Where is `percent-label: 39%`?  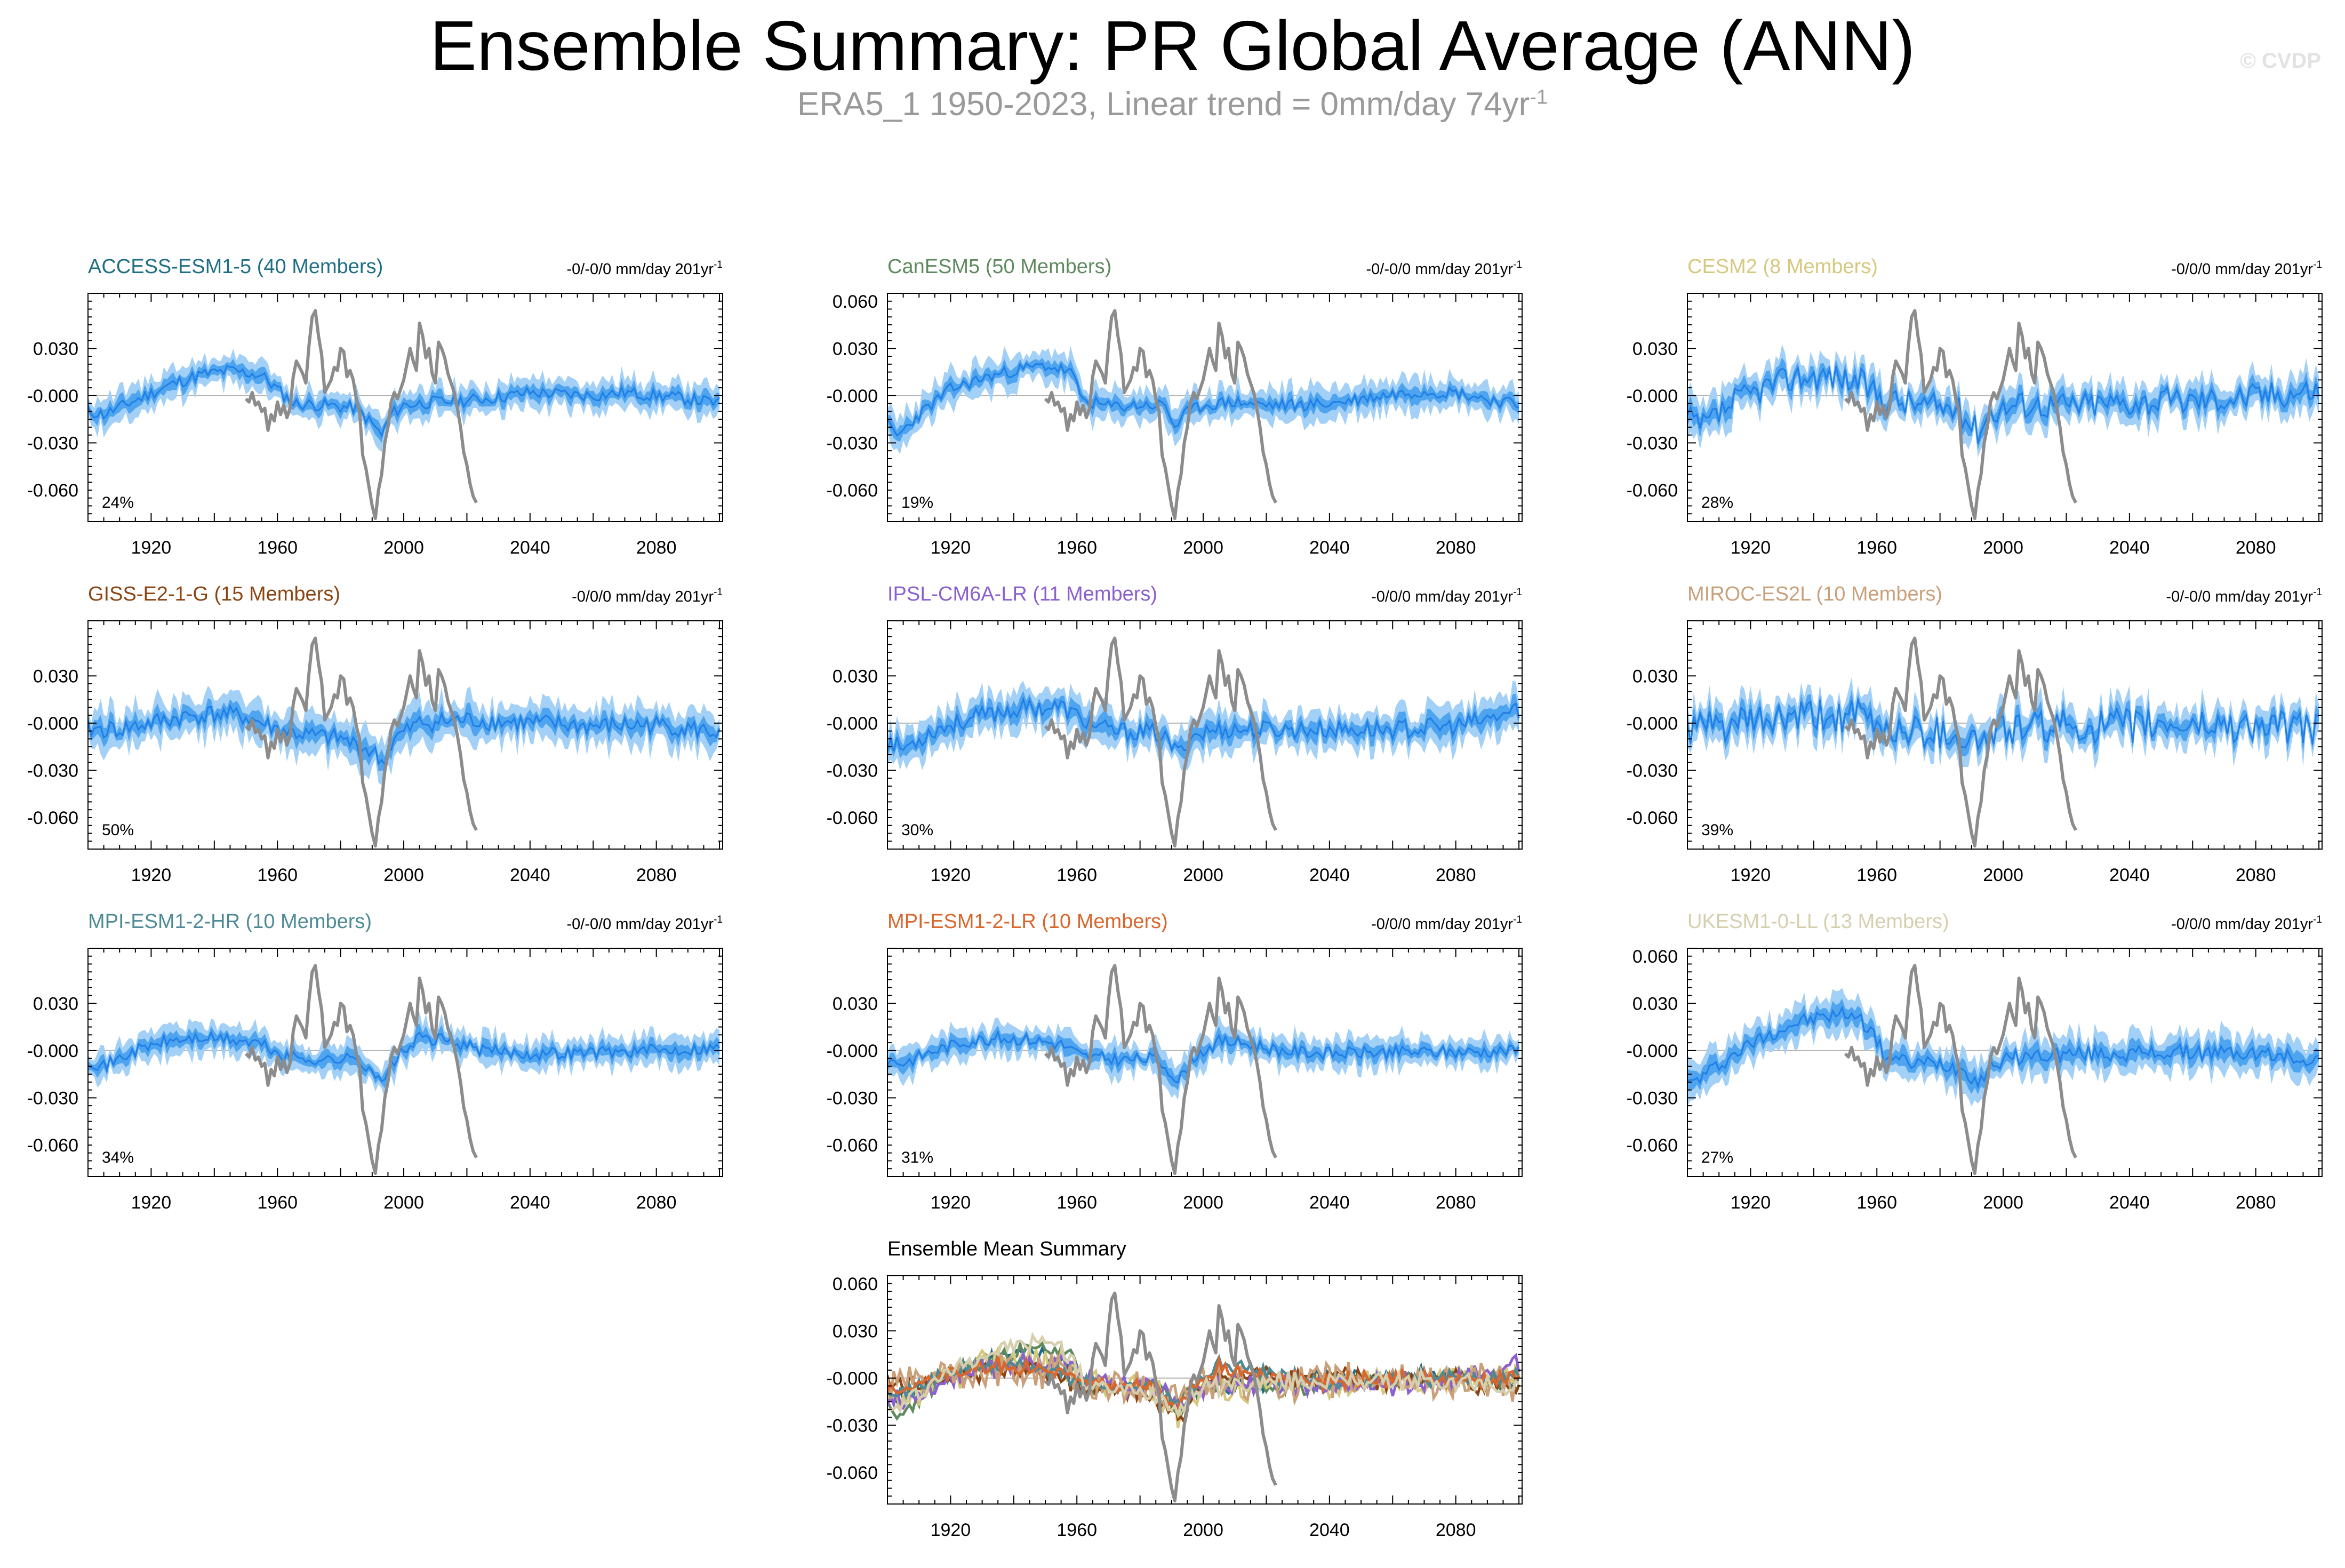
percent-label: 39% is located at coordinates (1717, 830).